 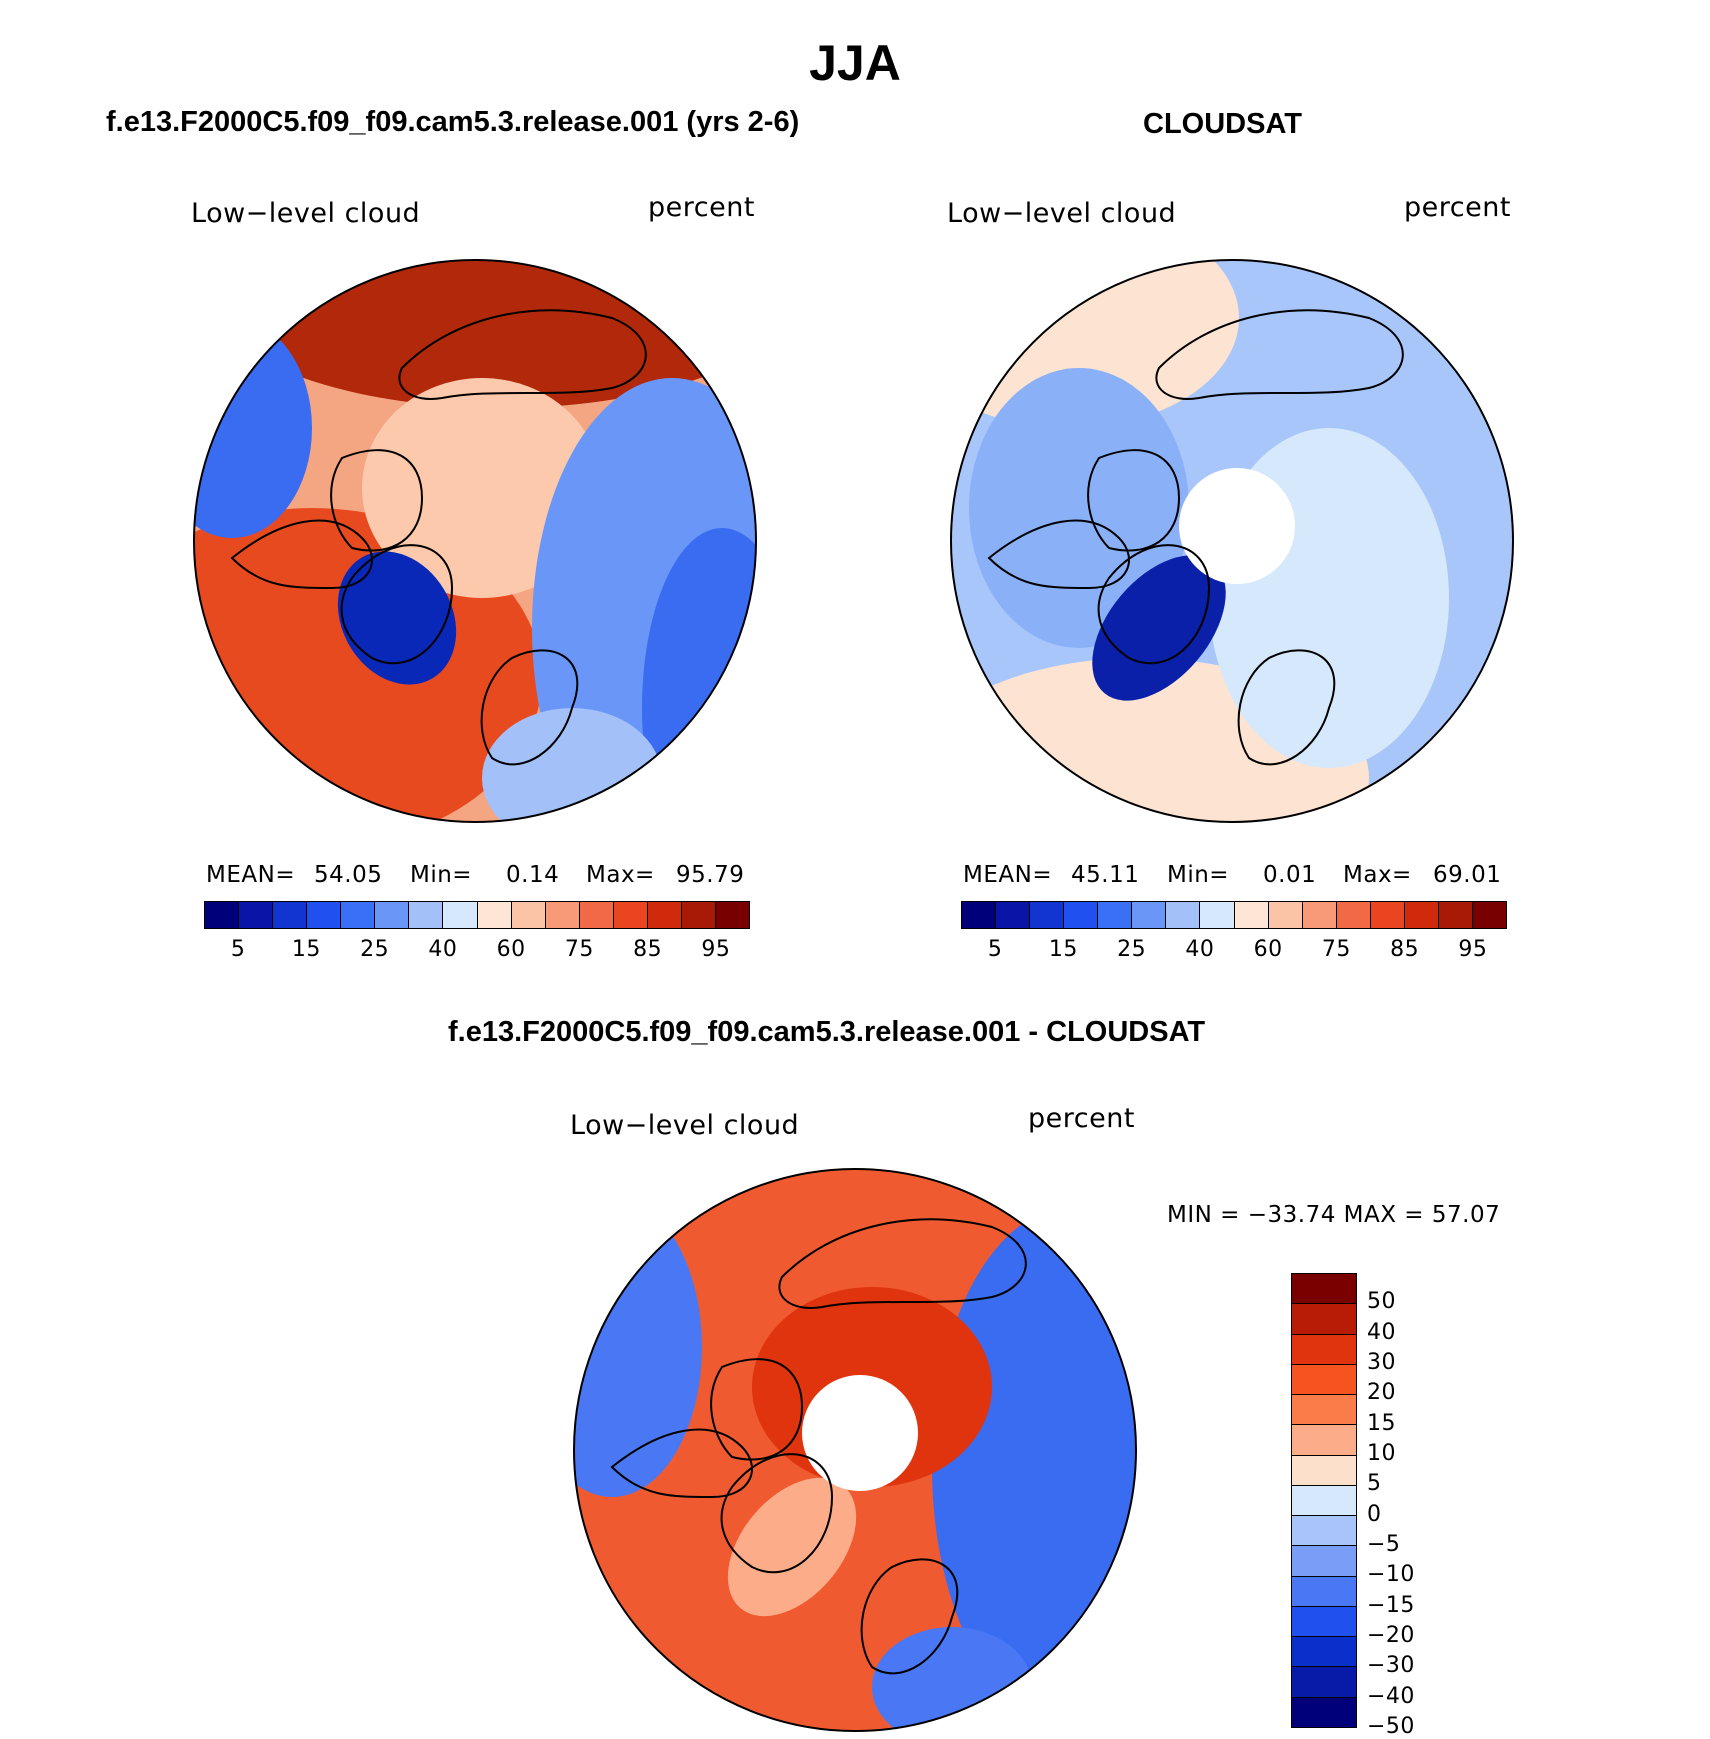 What do you see at coordinates (475, 541) in the screenshot?
I see `model-polar-map` at bounding box center [475, 541].